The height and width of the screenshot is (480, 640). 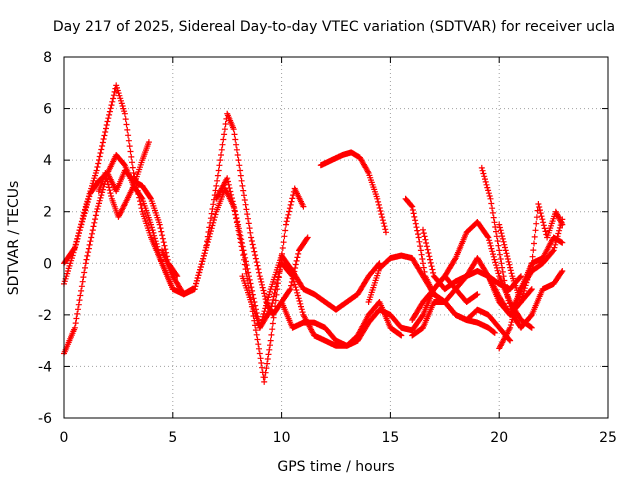 I want to click on x-tick-label: 0, so click(x=64, y=438).